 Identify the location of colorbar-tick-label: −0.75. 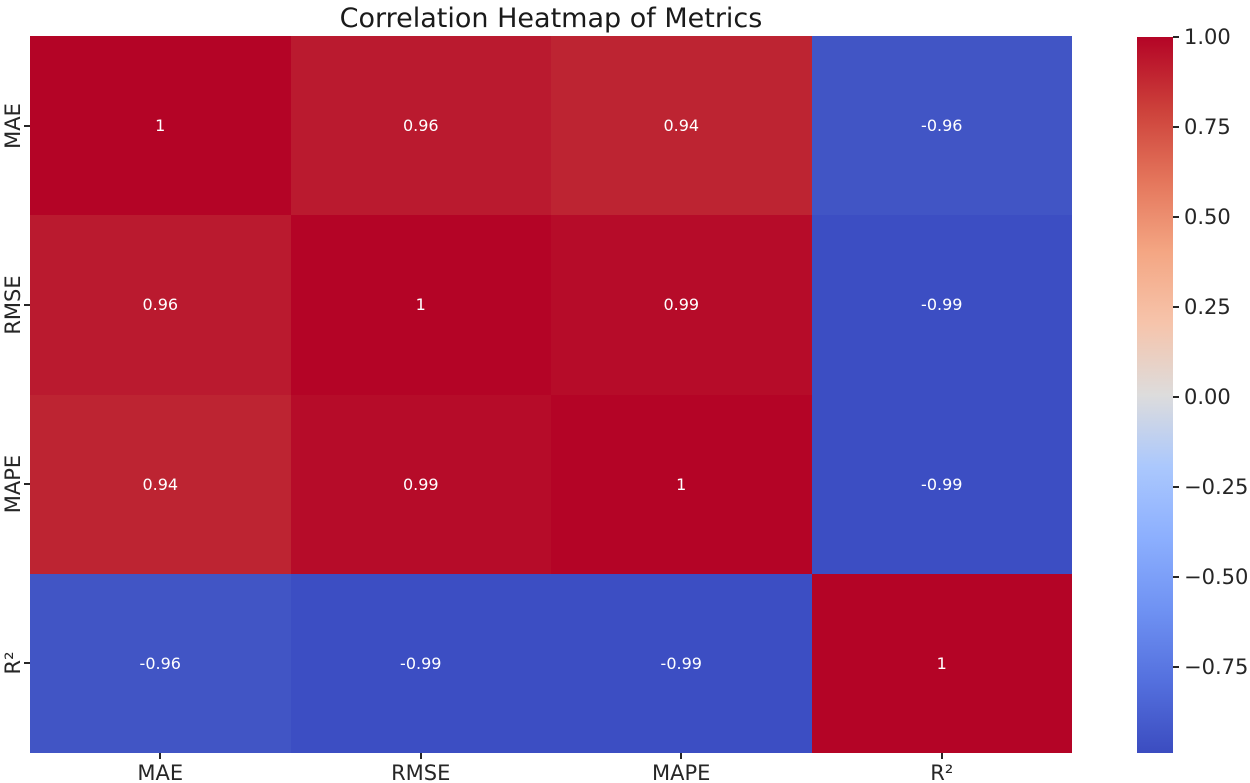
(1216, 666).